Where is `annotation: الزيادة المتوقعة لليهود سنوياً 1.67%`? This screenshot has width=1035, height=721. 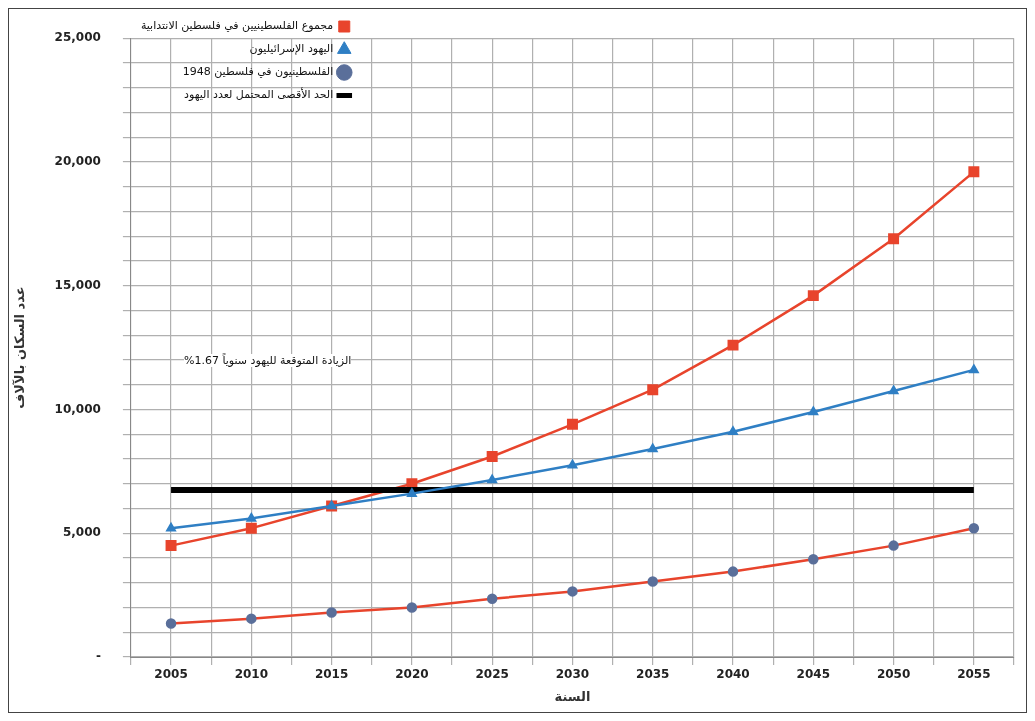 annotation: الزيادة المتوقعة لليهود سنوياً 1.67% is located at coordinates (268, 360).